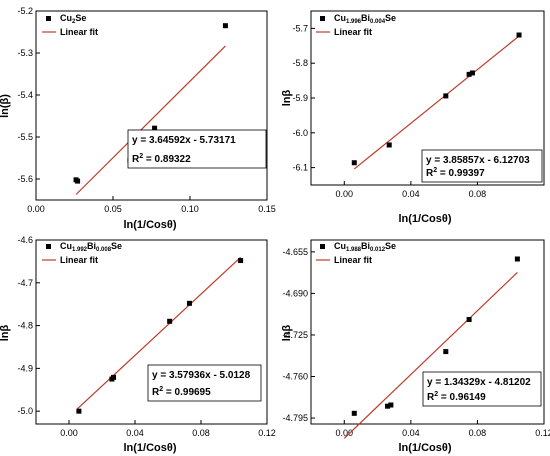 Image resolution: width=550 pixels, height=456 pixels. What do you see at coordinates (479, 382) in the screenshot?
I see `equation-text: y = 1.34329x - 4.81202` at bounding box center [479, 382].